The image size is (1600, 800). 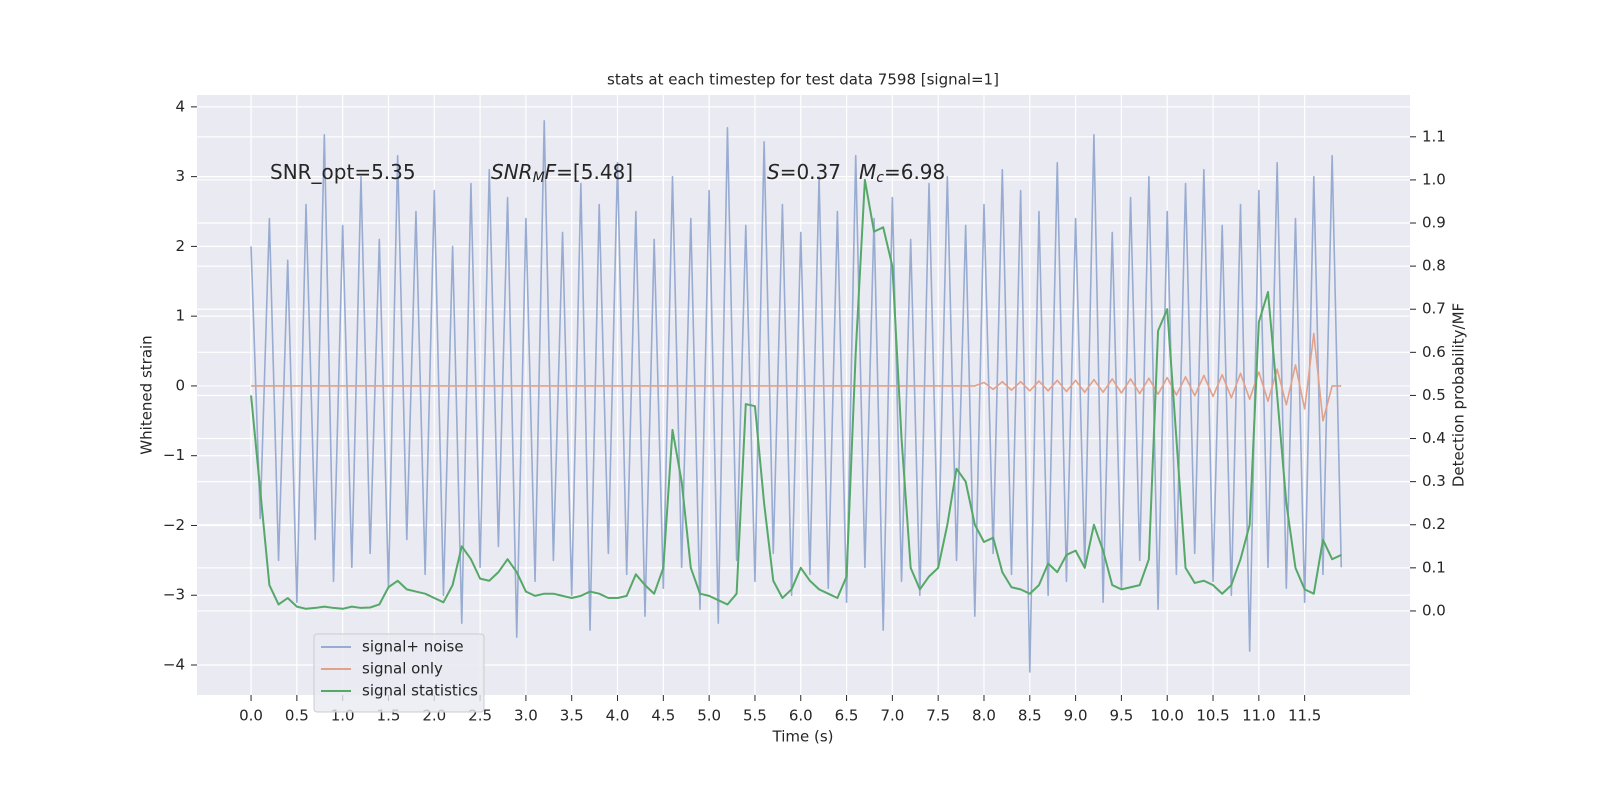 I want to click on y2-tick-label: 0.5, so click(x=1434, y=395).